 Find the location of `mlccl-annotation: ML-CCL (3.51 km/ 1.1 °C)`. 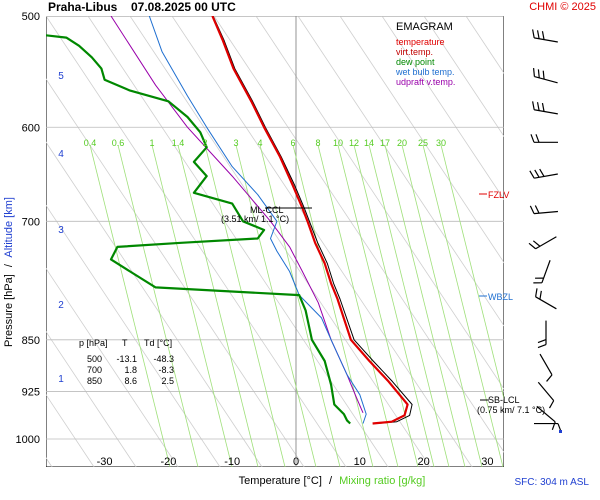

mlccl-annotation: ML-CCL (3.51 km/ 1.1 °C) is located at coordinates (266, 214).